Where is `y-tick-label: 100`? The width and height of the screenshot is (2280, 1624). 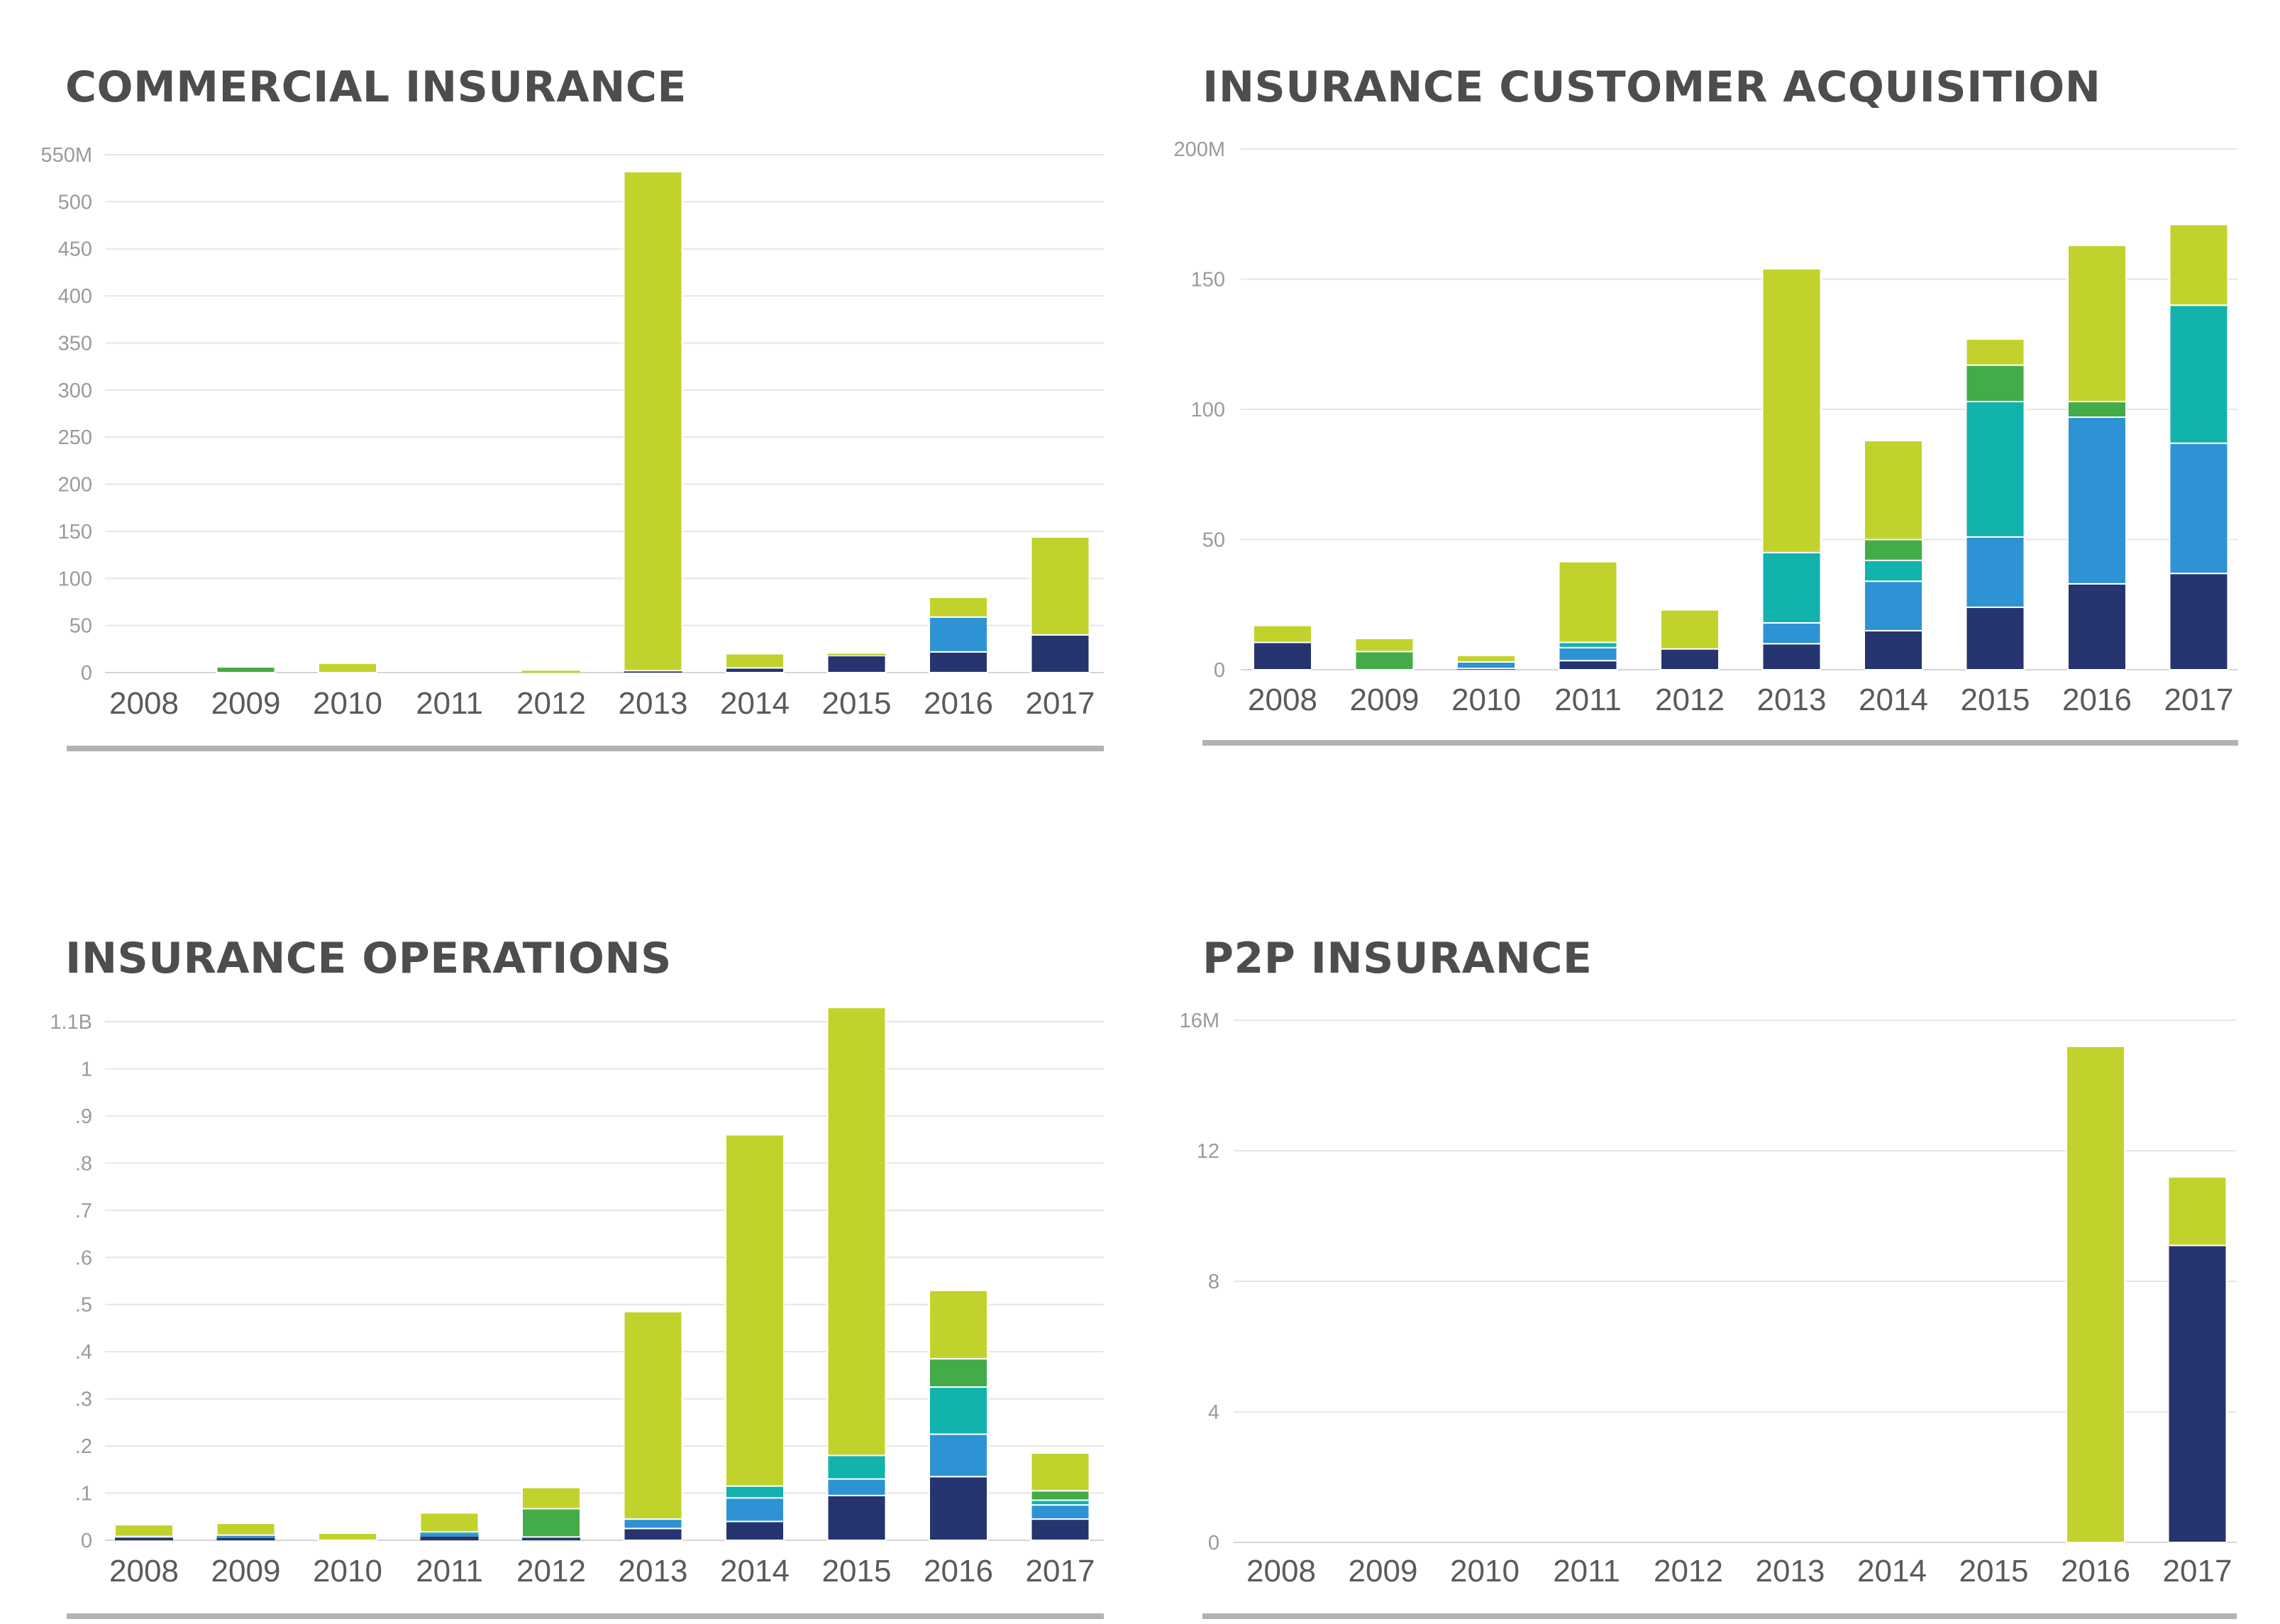
y-tick-label: 100 is located at coordinates (1208, 410).